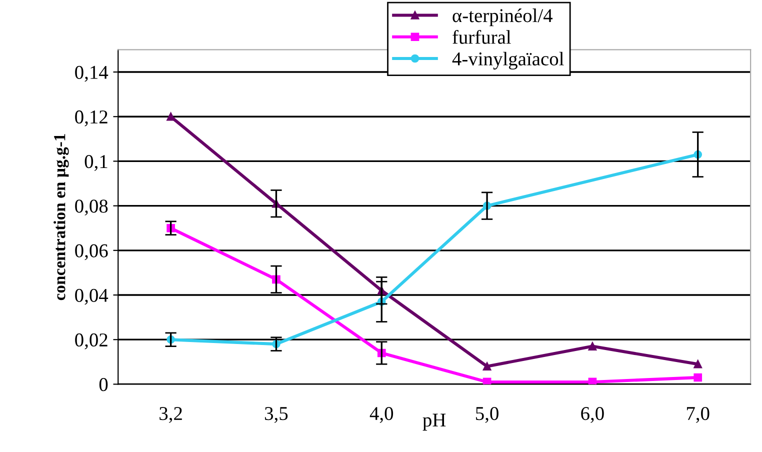 Image resolution: width=762 pixels, height=452 pixels. Describe the element at coordinates (508, 61) in the screenshot. I see `legend-label: 4-vinylgaïacol` at that location.